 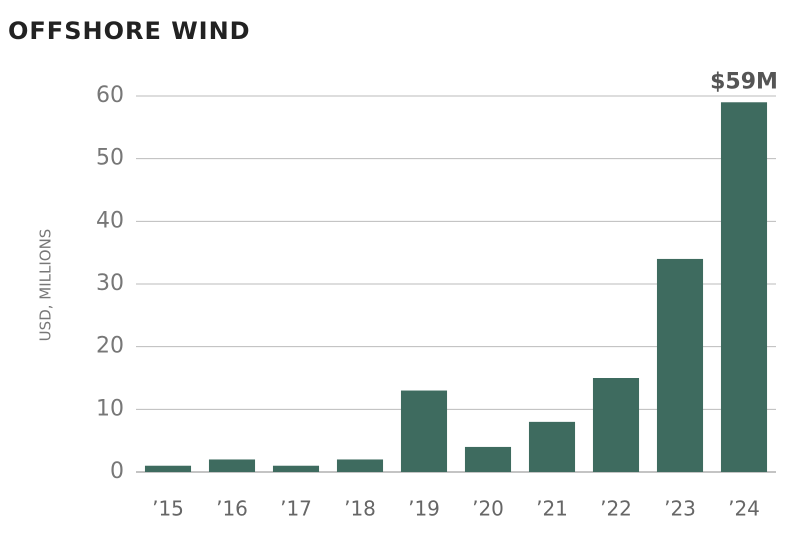 I want to click on x-tick-label: ’17, so click(x=296, y=509).